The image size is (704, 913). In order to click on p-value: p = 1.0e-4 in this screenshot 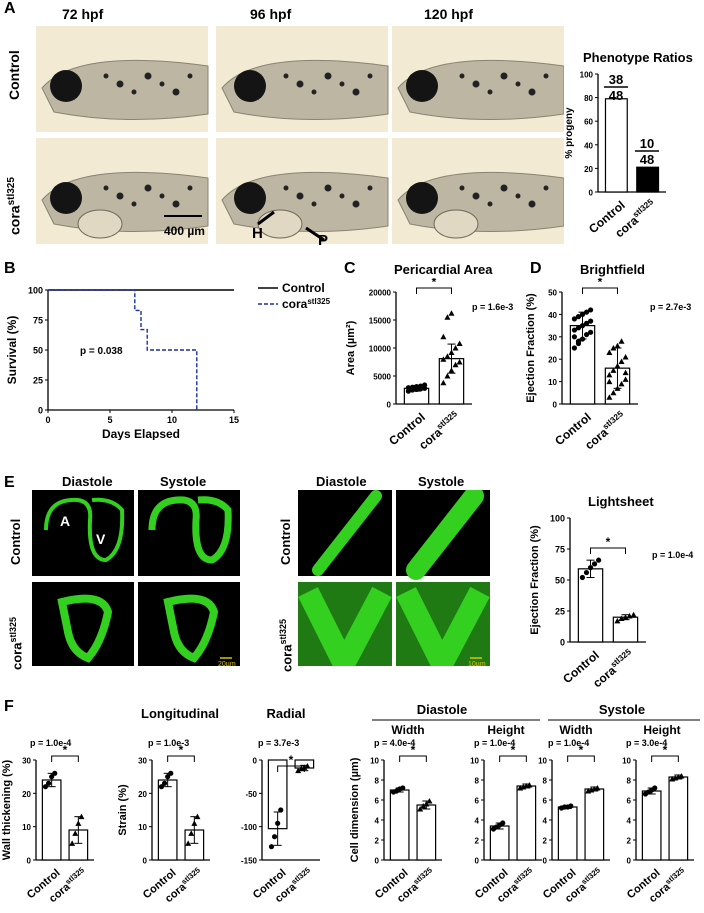, I will do `click(568, 743)`.